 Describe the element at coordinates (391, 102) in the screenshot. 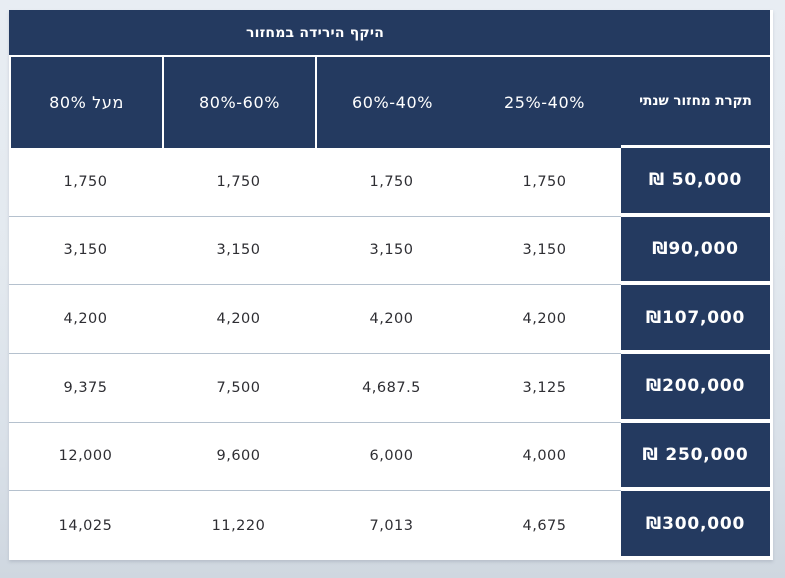

I see `column-header-60-40: 60%-40%` at that location.